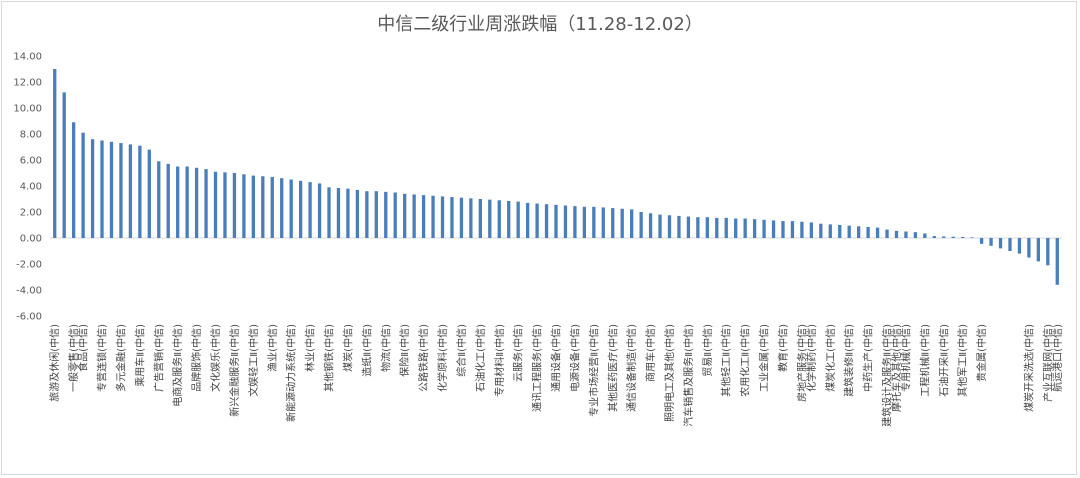 The height and width of the screenshot is (478, 1080). Describe the element at coordinates (385, 348) in the screenshot. I see `x-category-label: 物流(中信)` at that location.